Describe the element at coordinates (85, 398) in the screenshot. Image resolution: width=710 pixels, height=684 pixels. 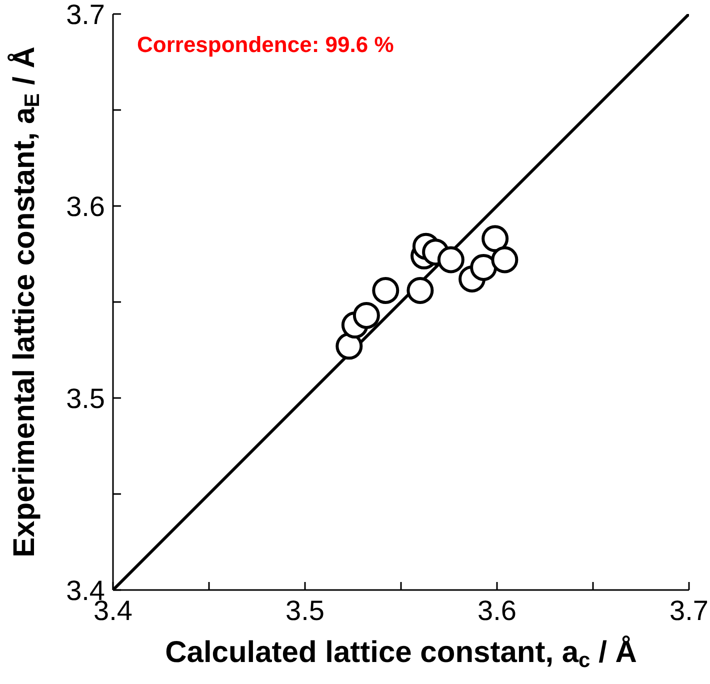
I see `y-tick-label: 3.5` at that location.